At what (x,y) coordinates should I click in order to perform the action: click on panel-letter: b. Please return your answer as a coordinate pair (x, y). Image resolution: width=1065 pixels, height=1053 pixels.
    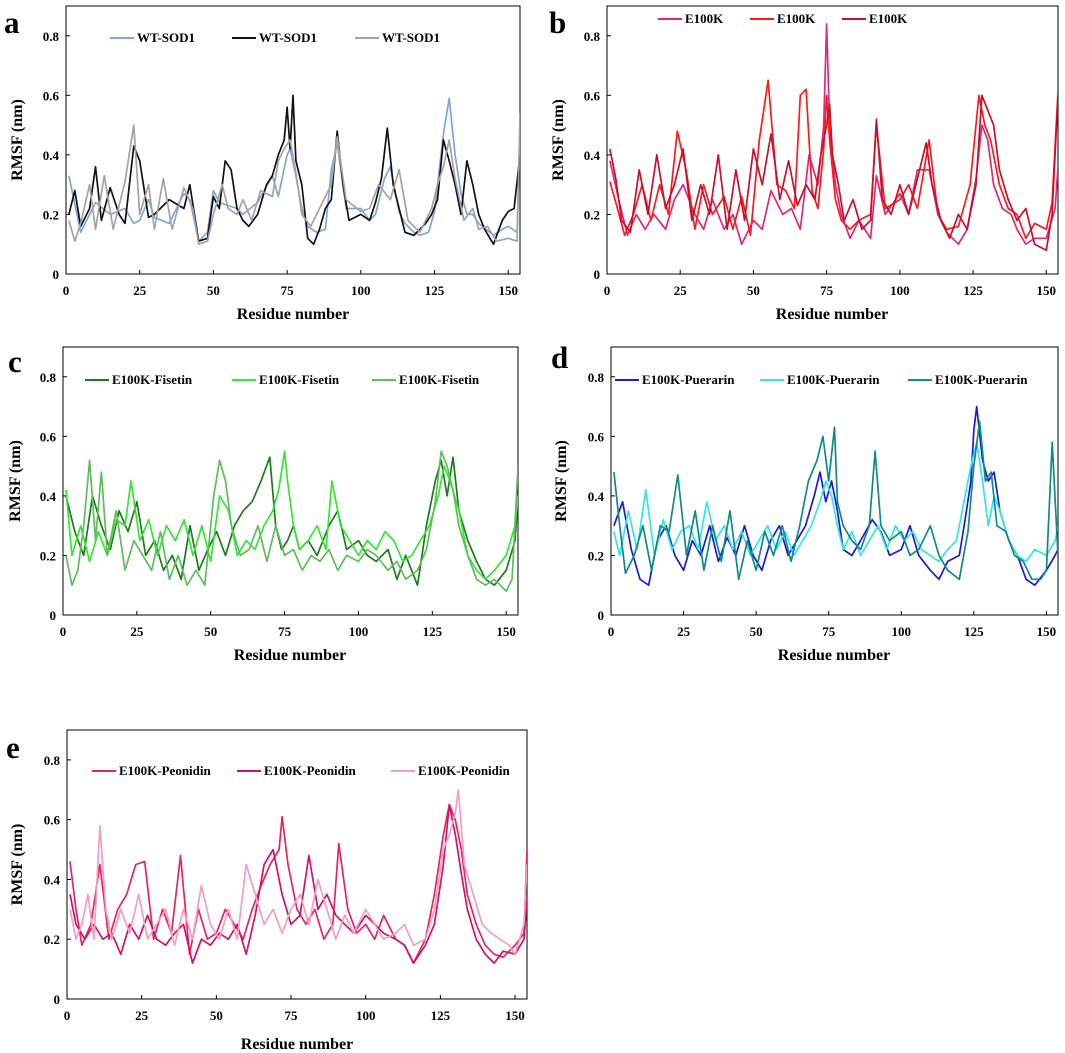
    Looking at the image, I should click on (557, 22).